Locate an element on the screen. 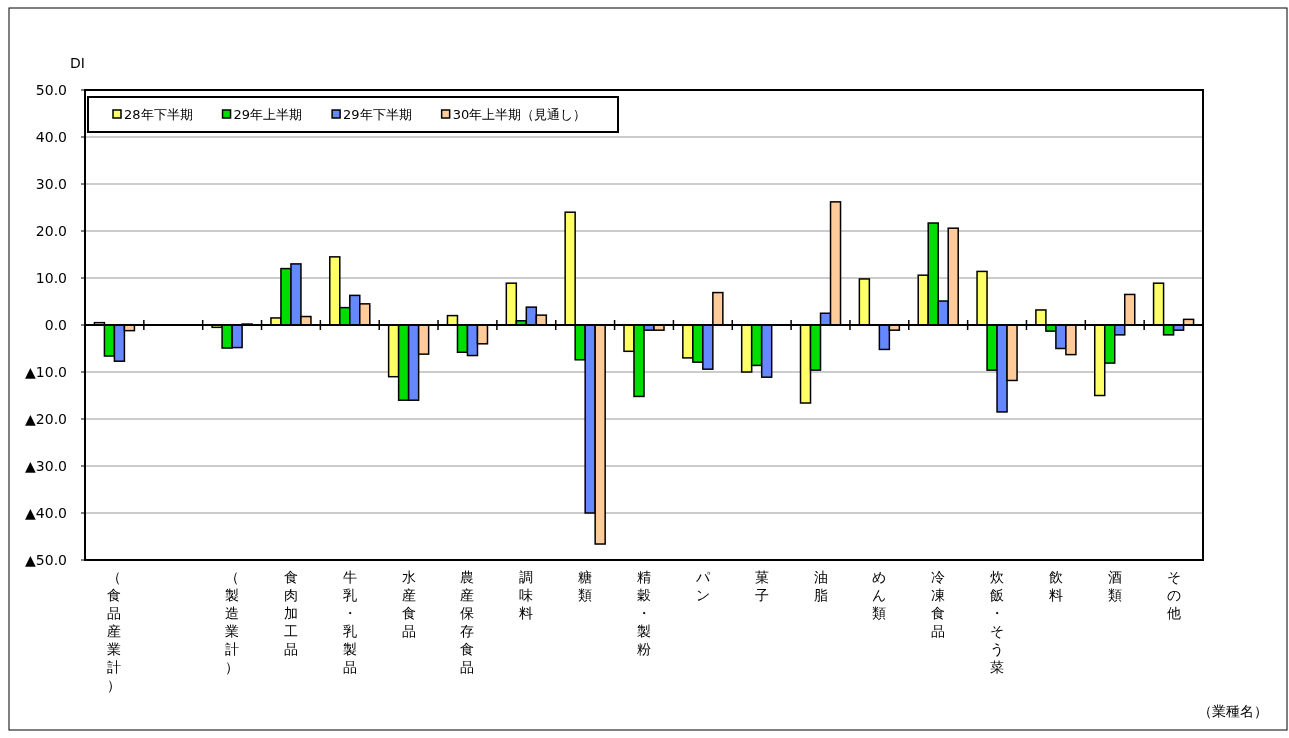 This screenshot has width=1289, height=738. x-tick-label: 酒類 is located at coordinates (1114, 586).